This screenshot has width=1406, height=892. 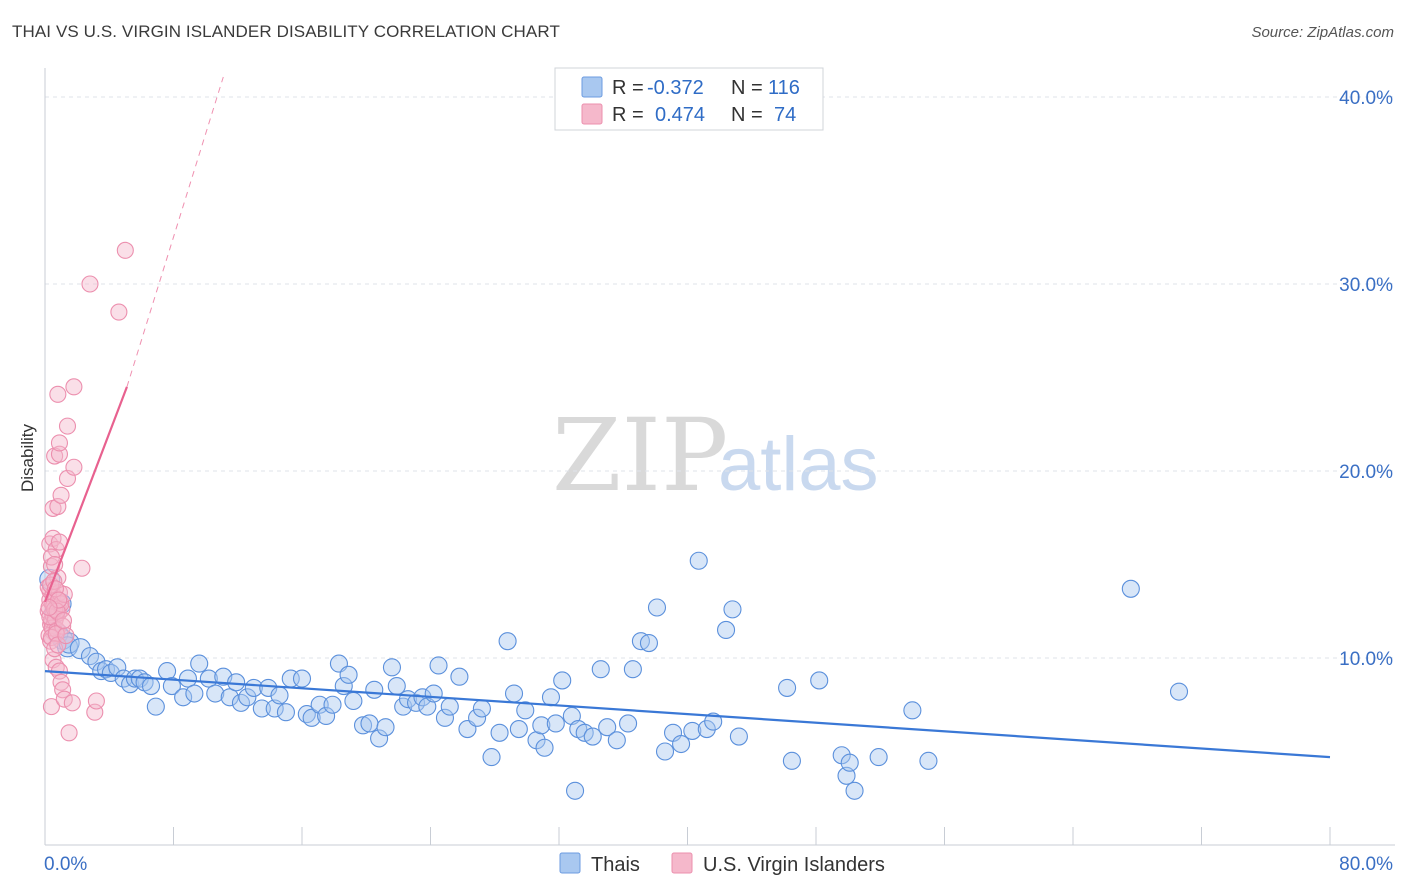 What do you see at coordinates (628, 115) in the screenshot?
I see `legend-r-label-vi: R =` at bounding box center [628, 115].